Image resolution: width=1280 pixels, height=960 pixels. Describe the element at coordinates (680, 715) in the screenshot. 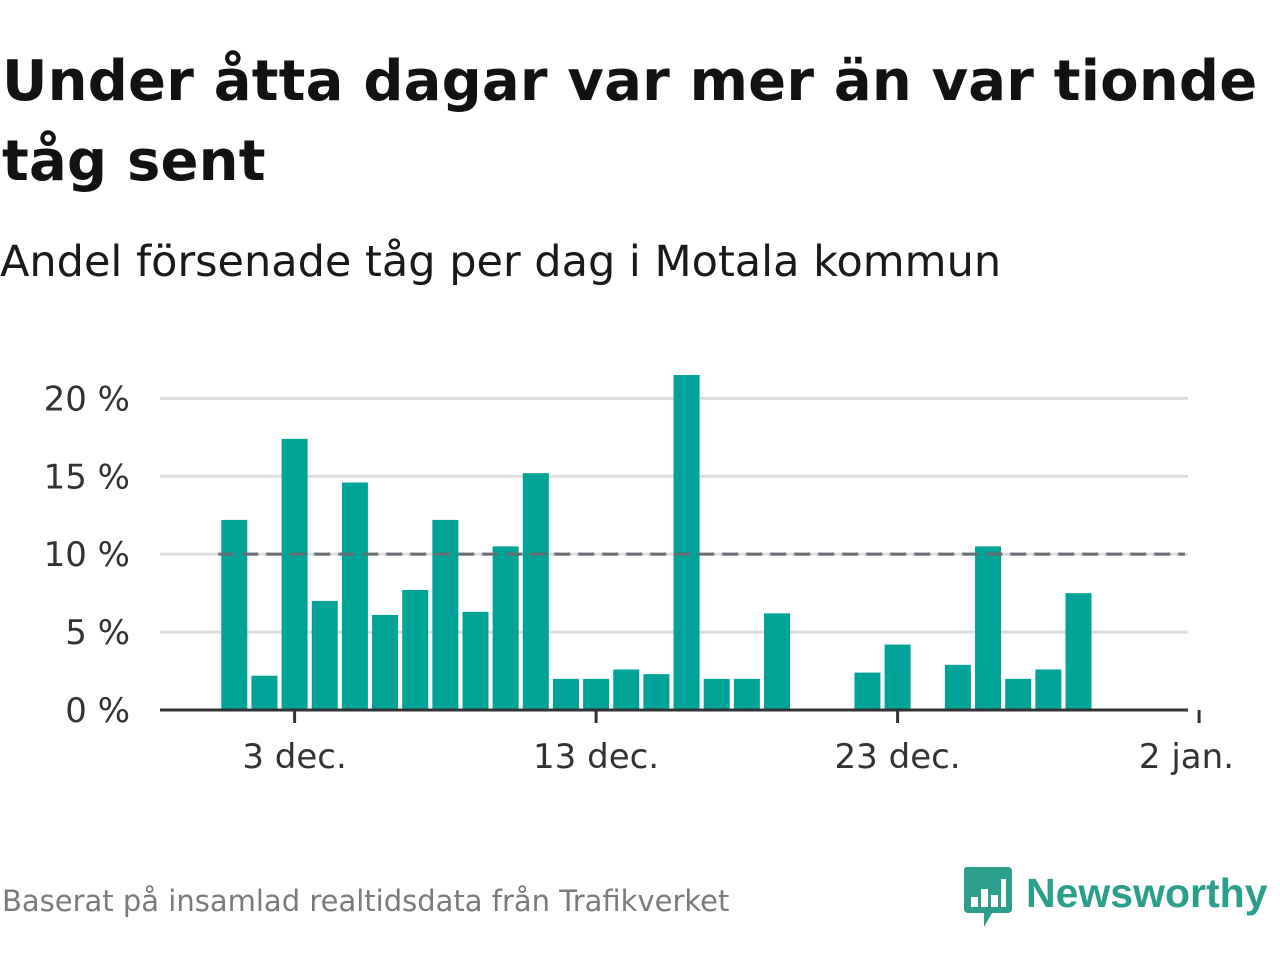

I see `x-axis` at that location.